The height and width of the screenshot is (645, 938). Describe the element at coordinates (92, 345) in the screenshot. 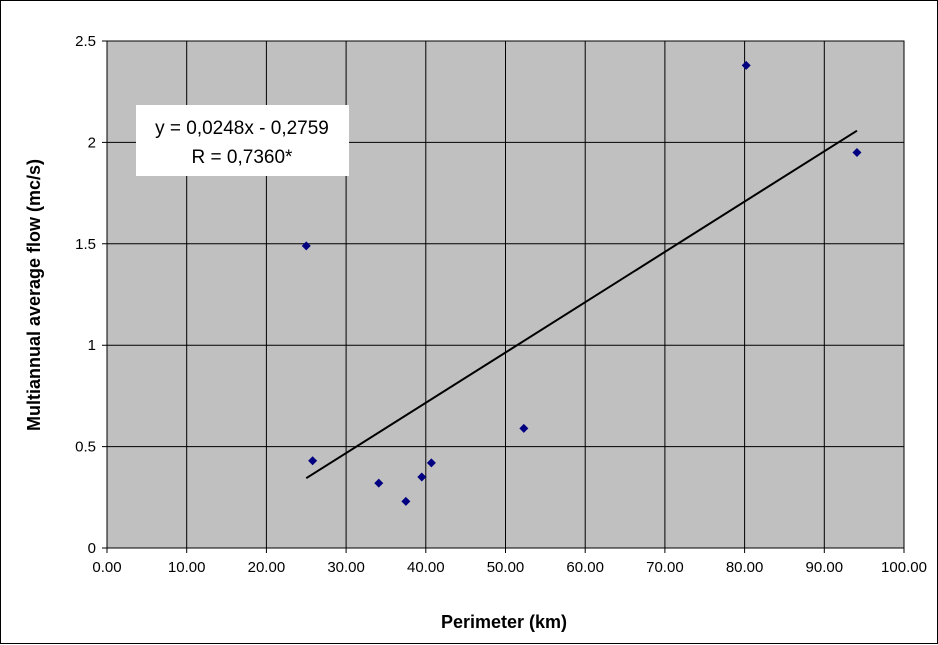

I see `y-tick-label: 1` at that location.